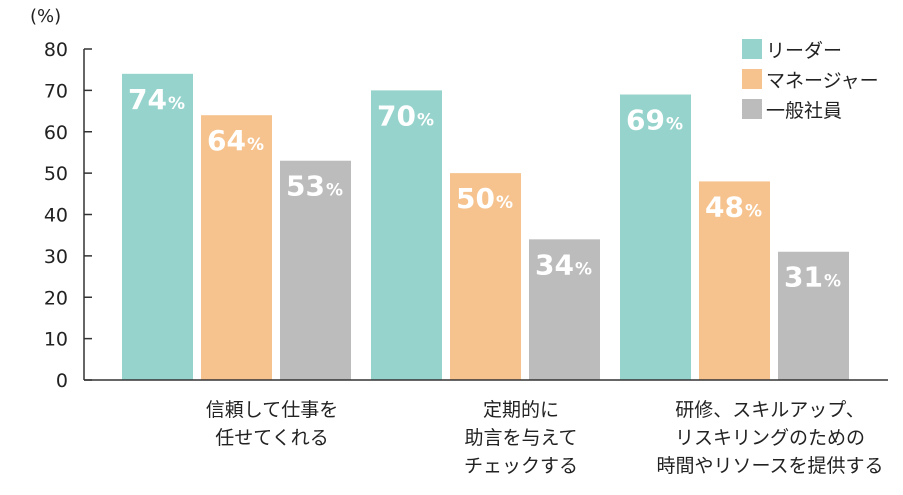  What do you see at coordinates (56, 340) in the screenshot?
I see `y-tick-label: 10` at bounding box center [56, 340].